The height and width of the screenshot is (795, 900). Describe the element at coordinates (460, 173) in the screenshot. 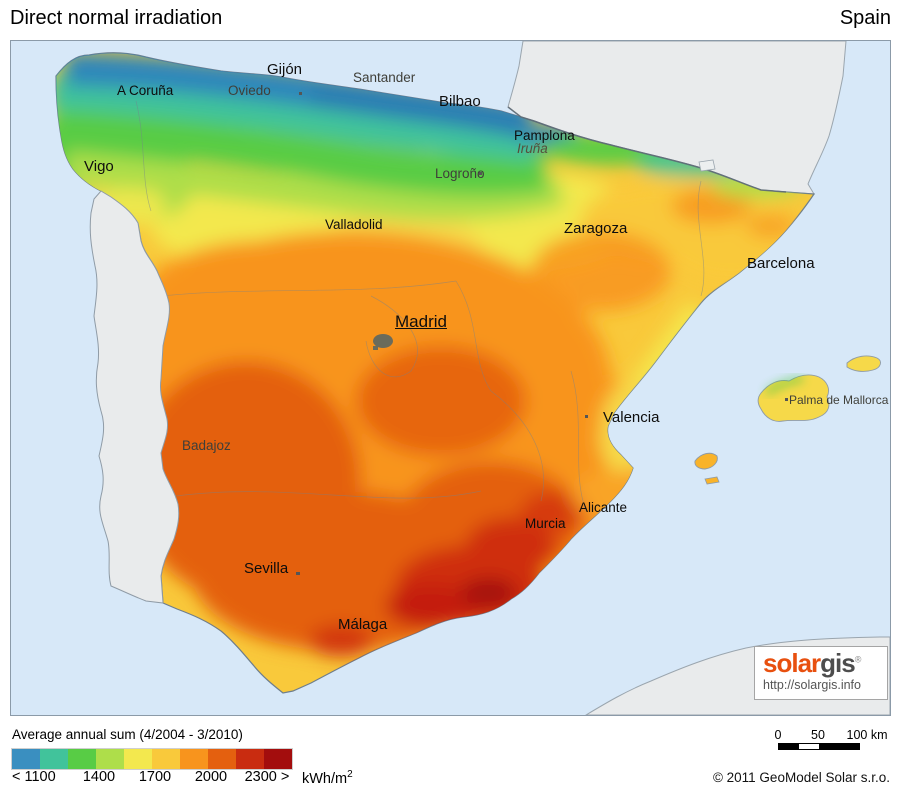

I see `city-label-logrono: Logroño` at that location.